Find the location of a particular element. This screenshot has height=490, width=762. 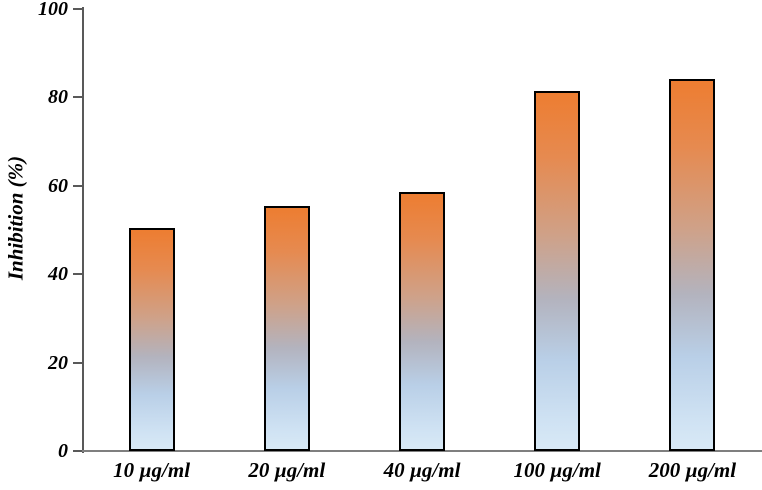

x-category-label: 40 µg/ml is located at coordinates (422, 470).